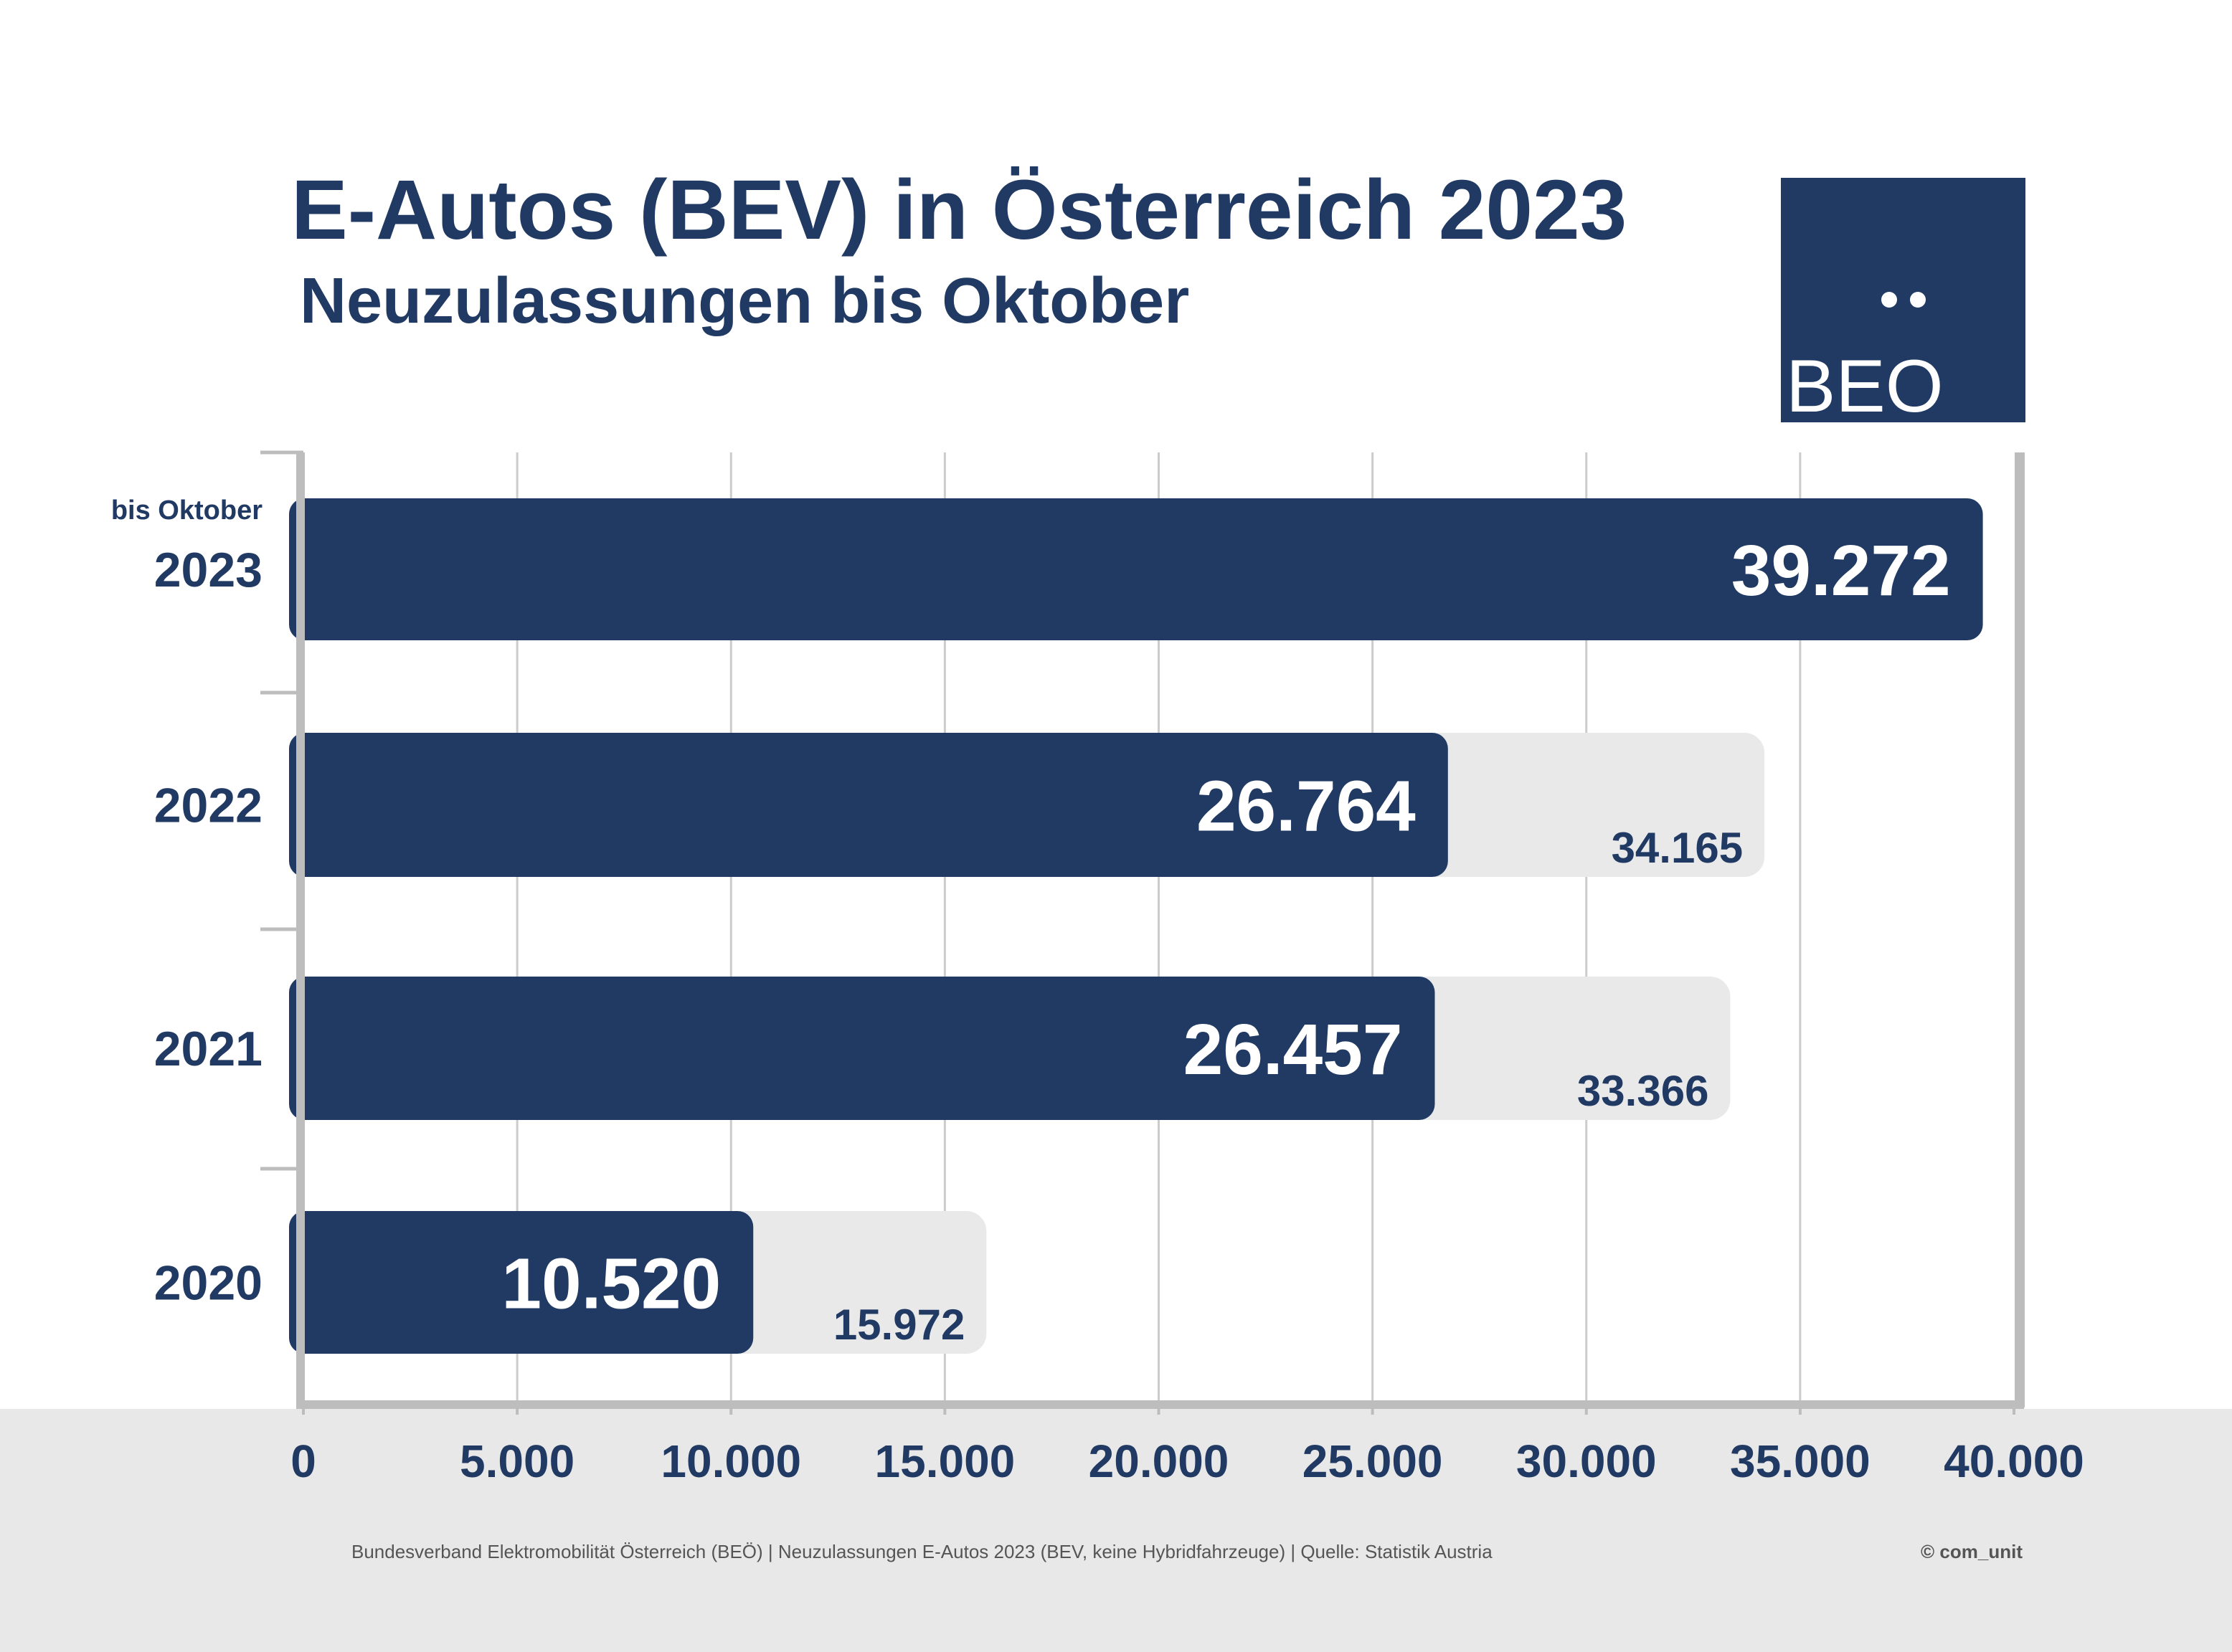 This screenshot has width=2232, height=1652. I want to click on logo-dot-left, so click(1889, 300).